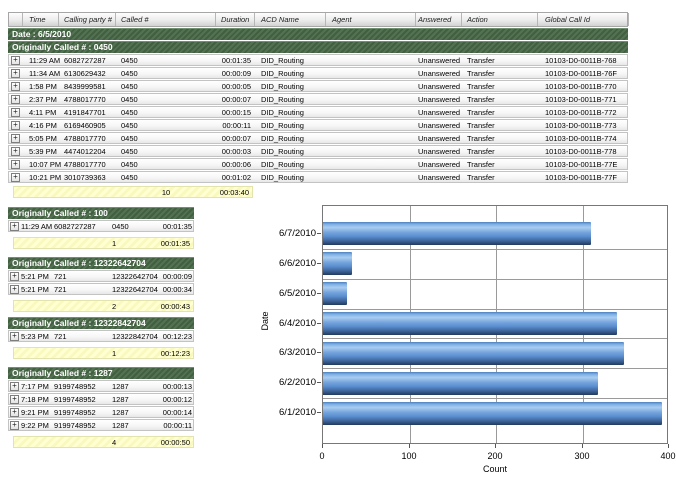  Describe the element at coordinates (495, 469) in the screenshot. I see `x-axis-title: Count` at that location.